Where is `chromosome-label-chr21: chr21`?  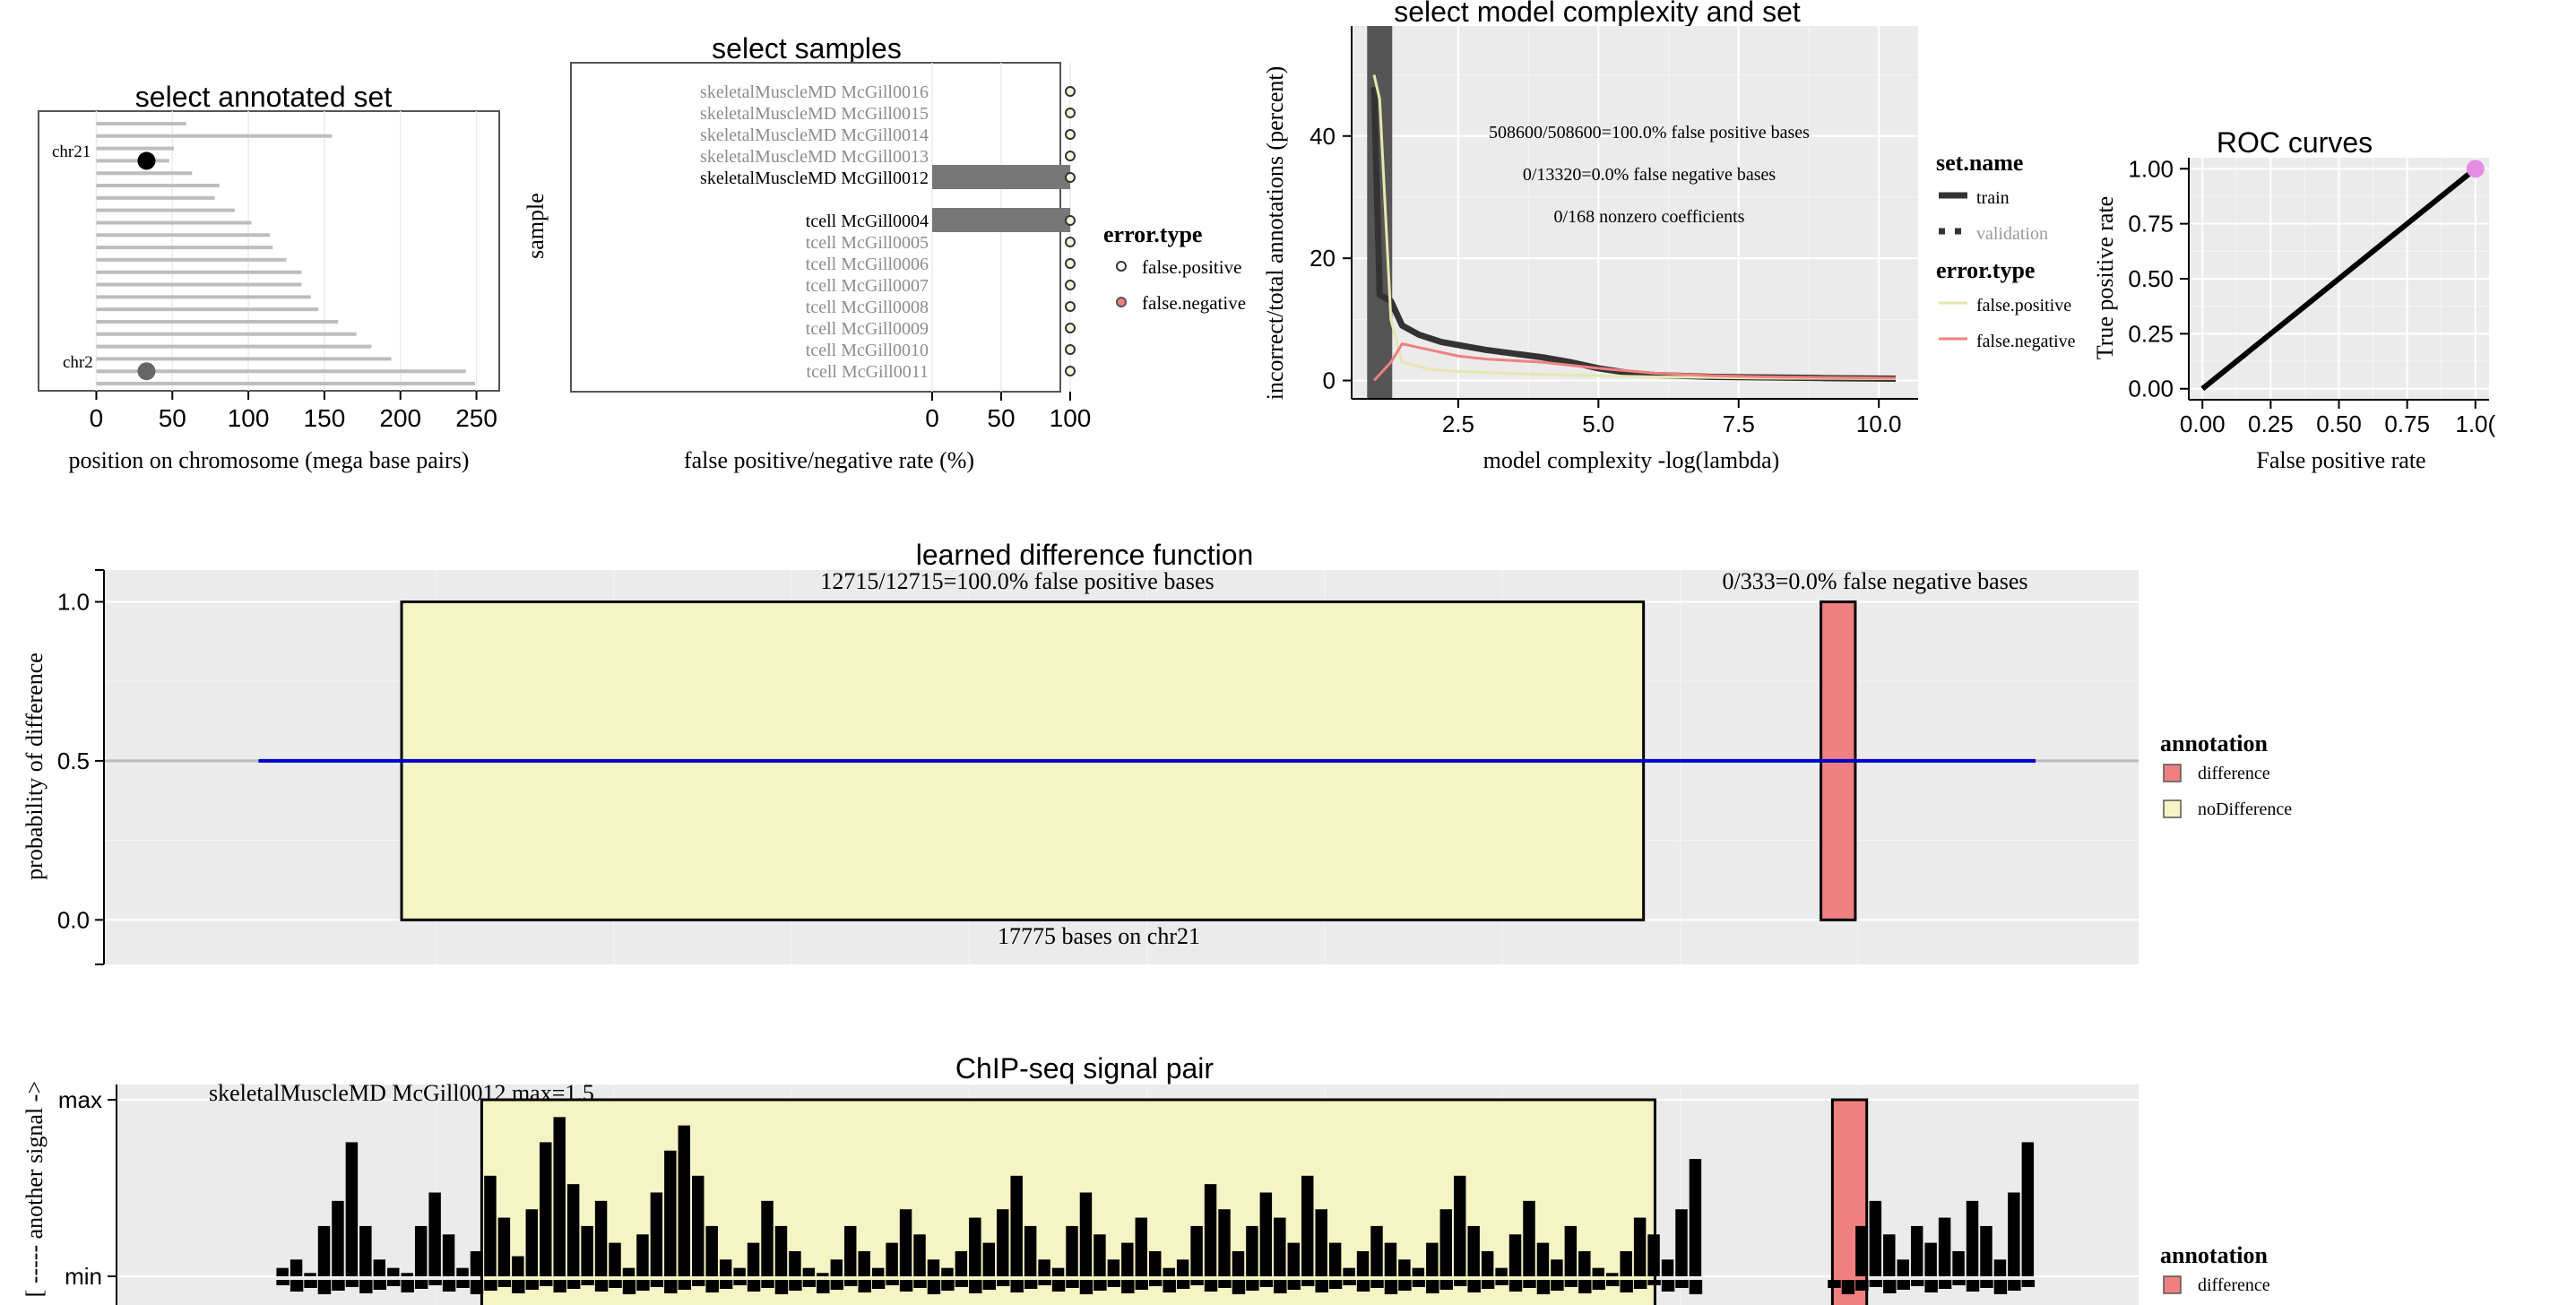 chromosome-label-chr21: chr21 is located at coordinates (71, 152).